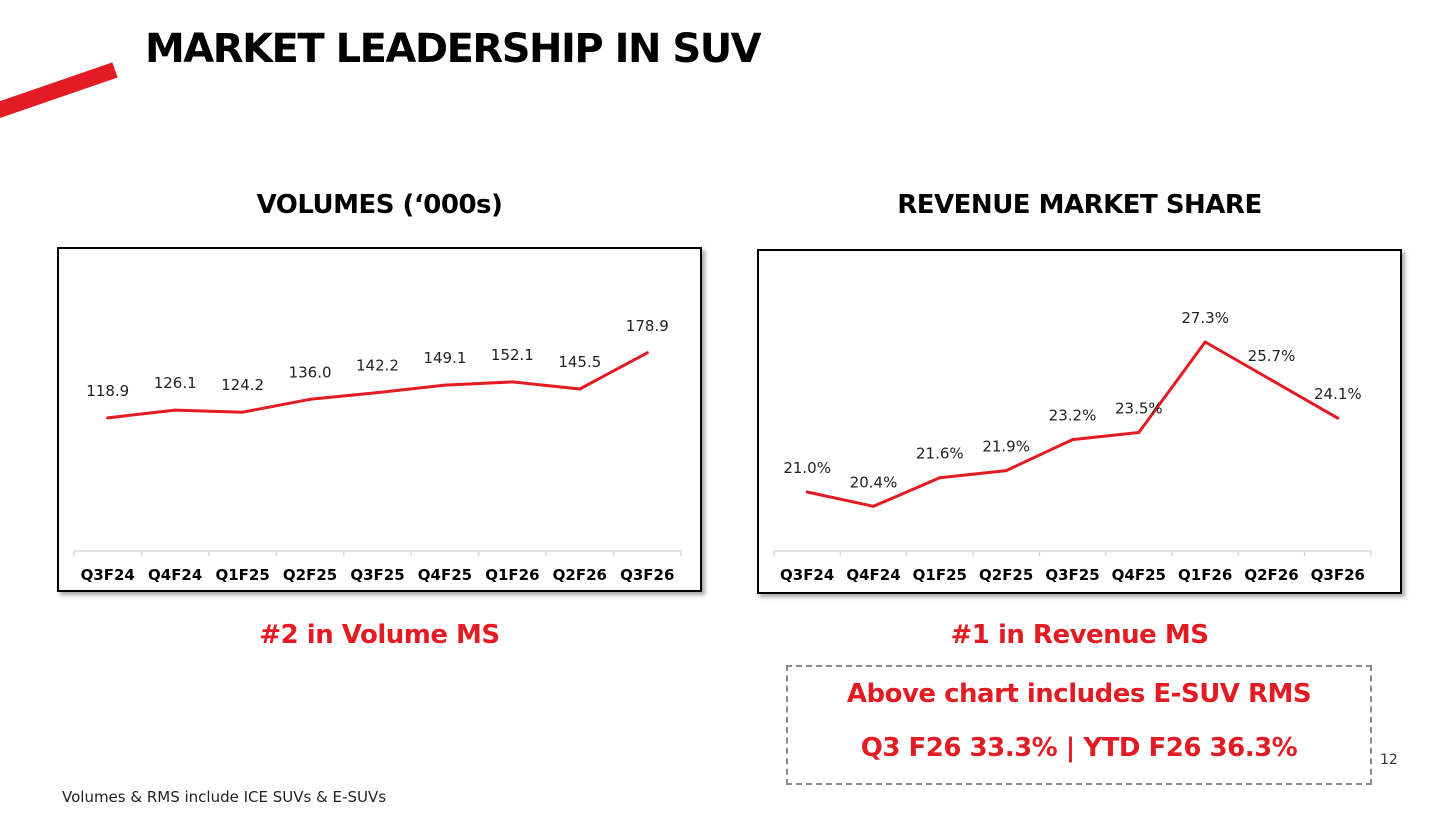 The height and width of the screenshot is (819, 1456). What do you see at coordinates (107, 391) in the screenshot?
I see `volumes-data-label: 118.9` at bounding box center [107, 391].